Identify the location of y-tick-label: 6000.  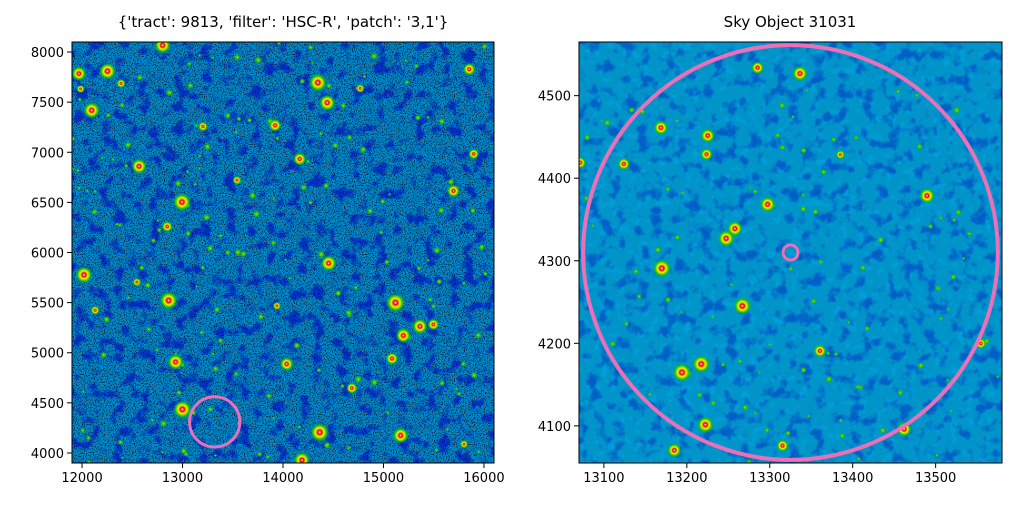
(47, 254).